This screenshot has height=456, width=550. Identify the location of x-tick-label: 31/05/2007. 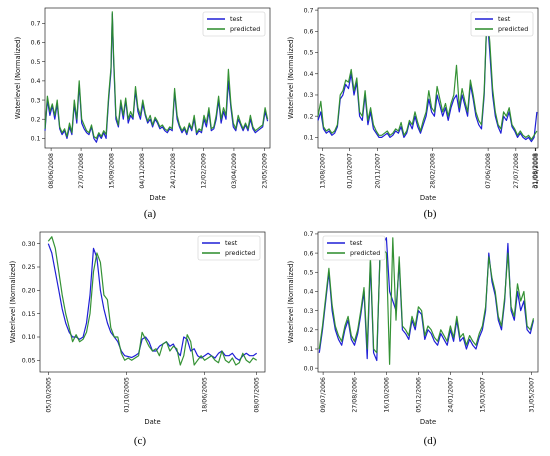
(532, 395).